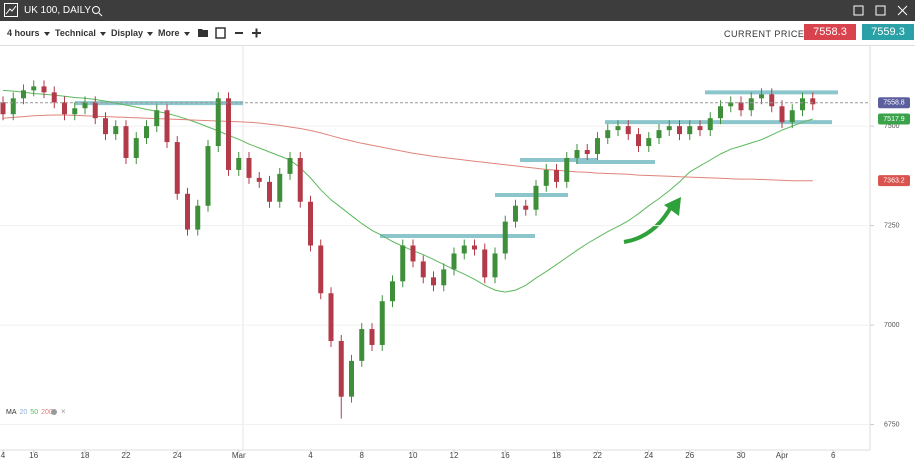  Describe the element at coordinates (54, 412) in the screenshot. I see `legend-settings` at that location.